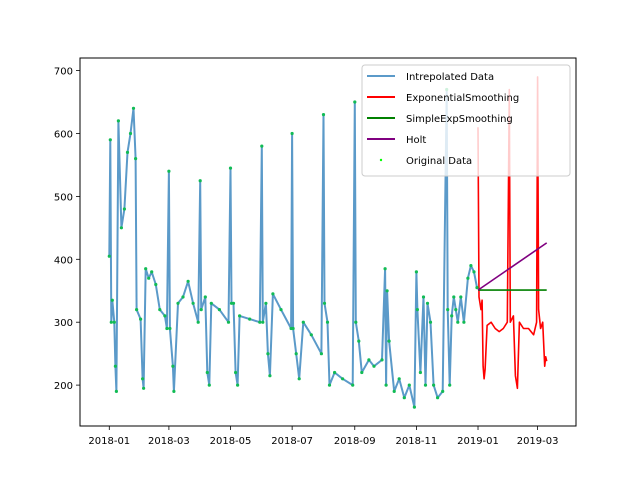 This screenshot has width=640, height=480. What do you see at coordinates (512, 266) in the screenshot?
I see `series-line-holt` at bounding box center [512, 266].